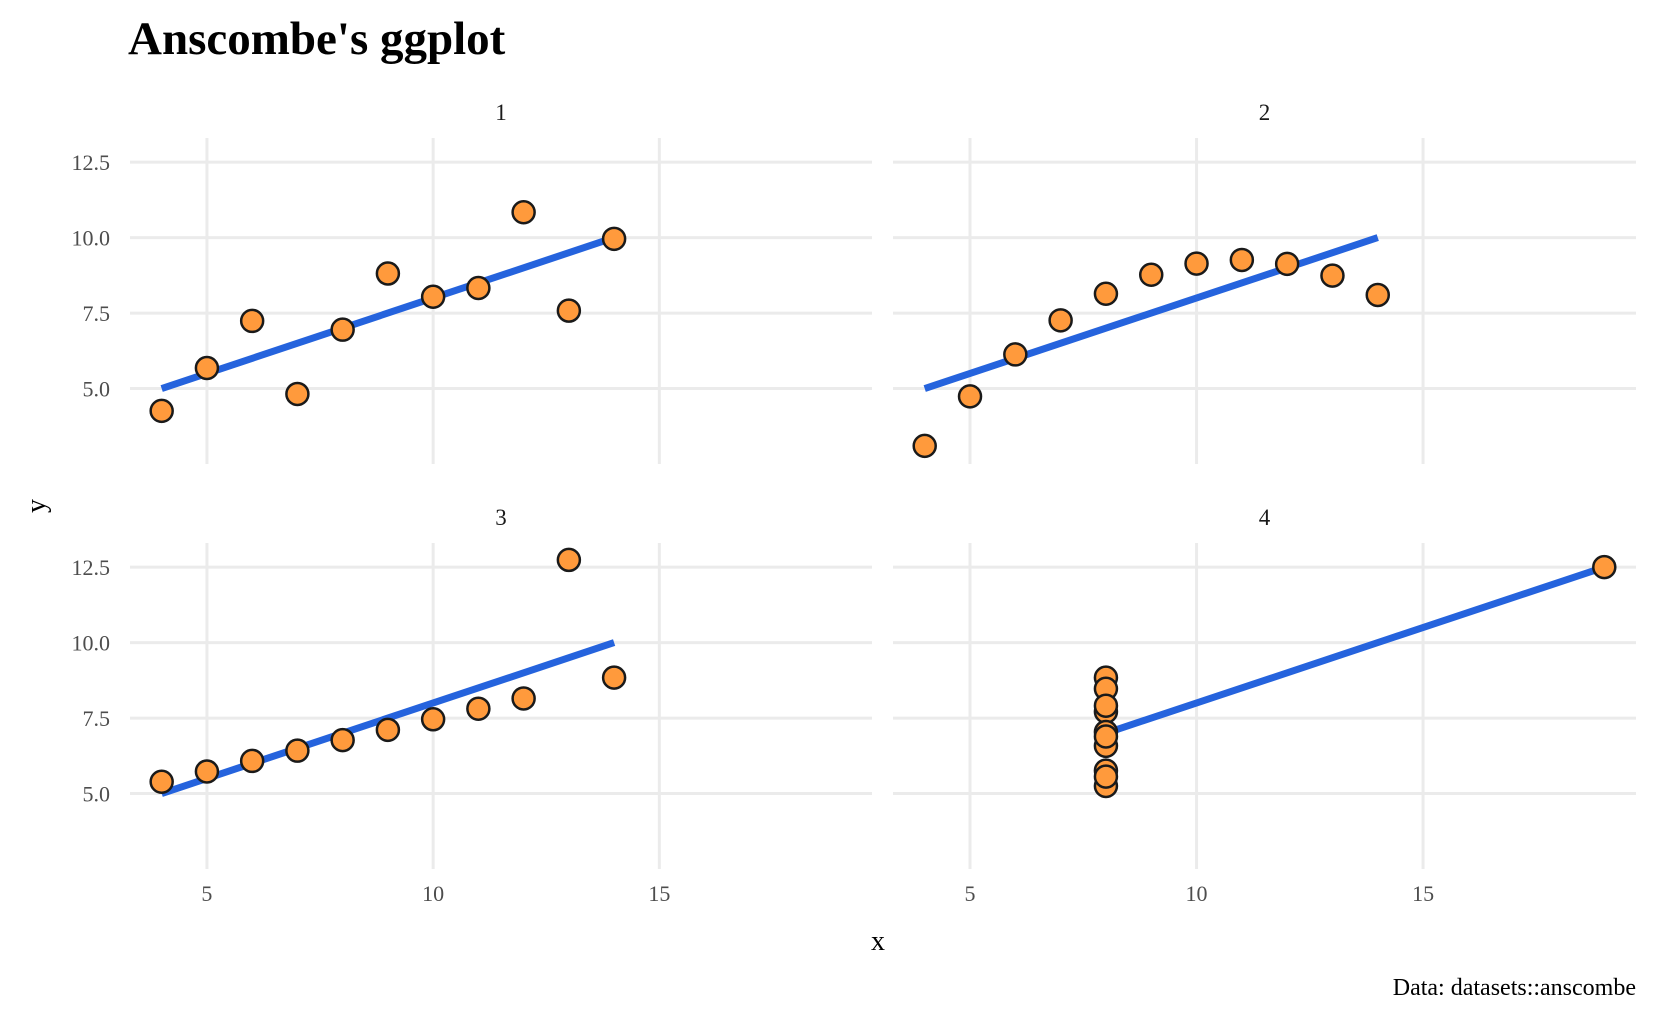 This screenshot has height=1022, width=1655. What do you see at coordinates (317, 39) in the screenshot?
I see `chart-title: Anscombe's ggplot` at bounding box center [317, 39].